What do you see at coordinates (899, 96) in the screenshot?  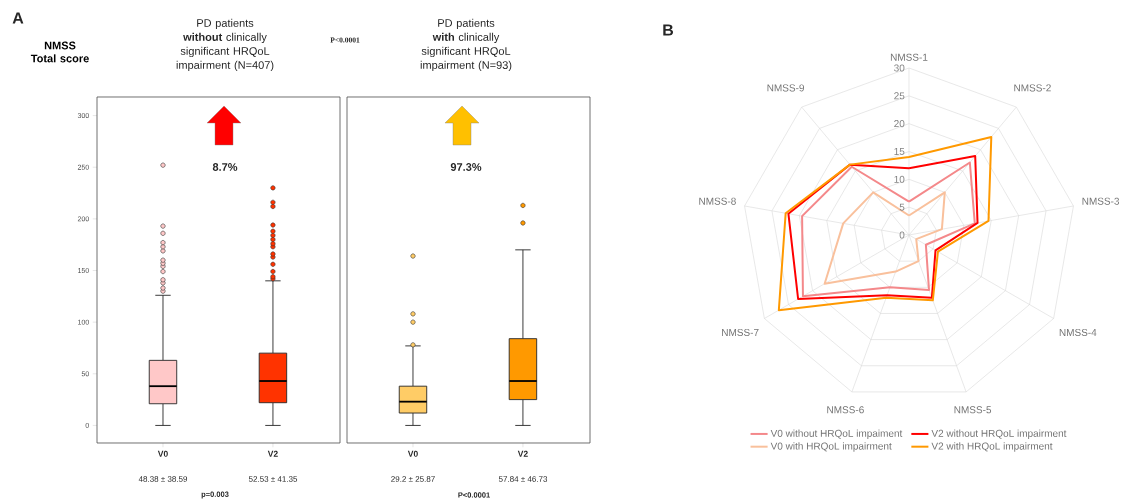 I see `y-tick-label: 25` at bounding box center [899, 96].